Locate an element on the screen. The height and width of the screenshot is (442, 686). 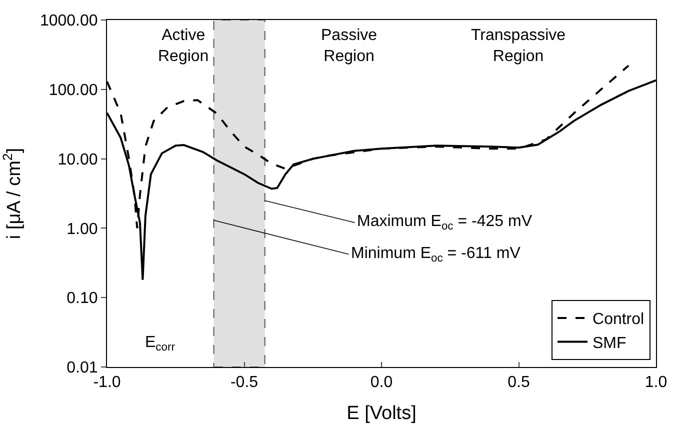
y-tick-label: 1.00 is located at coordinates (82, 229).